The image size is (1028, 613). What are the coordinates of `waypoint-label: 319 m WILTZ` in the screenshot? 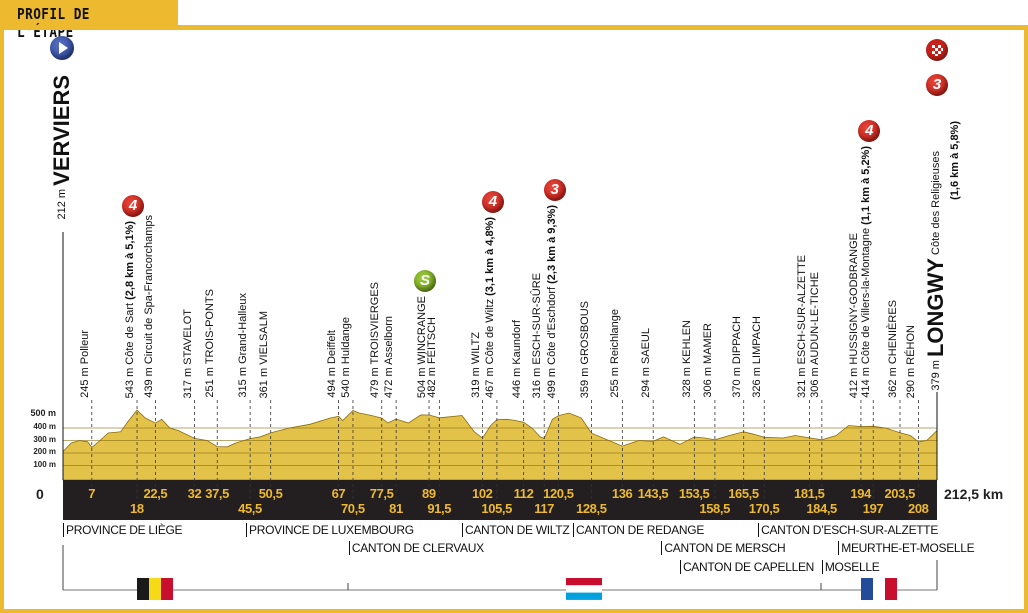 It's located at (475, 365).